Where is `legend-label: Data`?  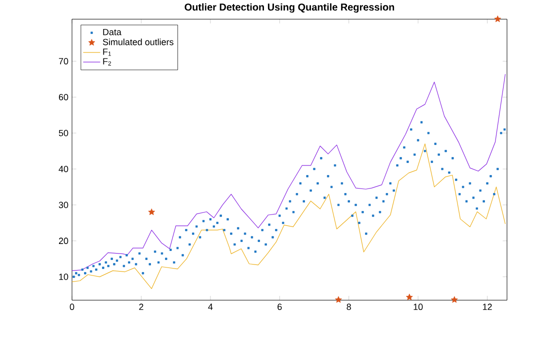
legend-label: Data is located at coordinates (112, 32).